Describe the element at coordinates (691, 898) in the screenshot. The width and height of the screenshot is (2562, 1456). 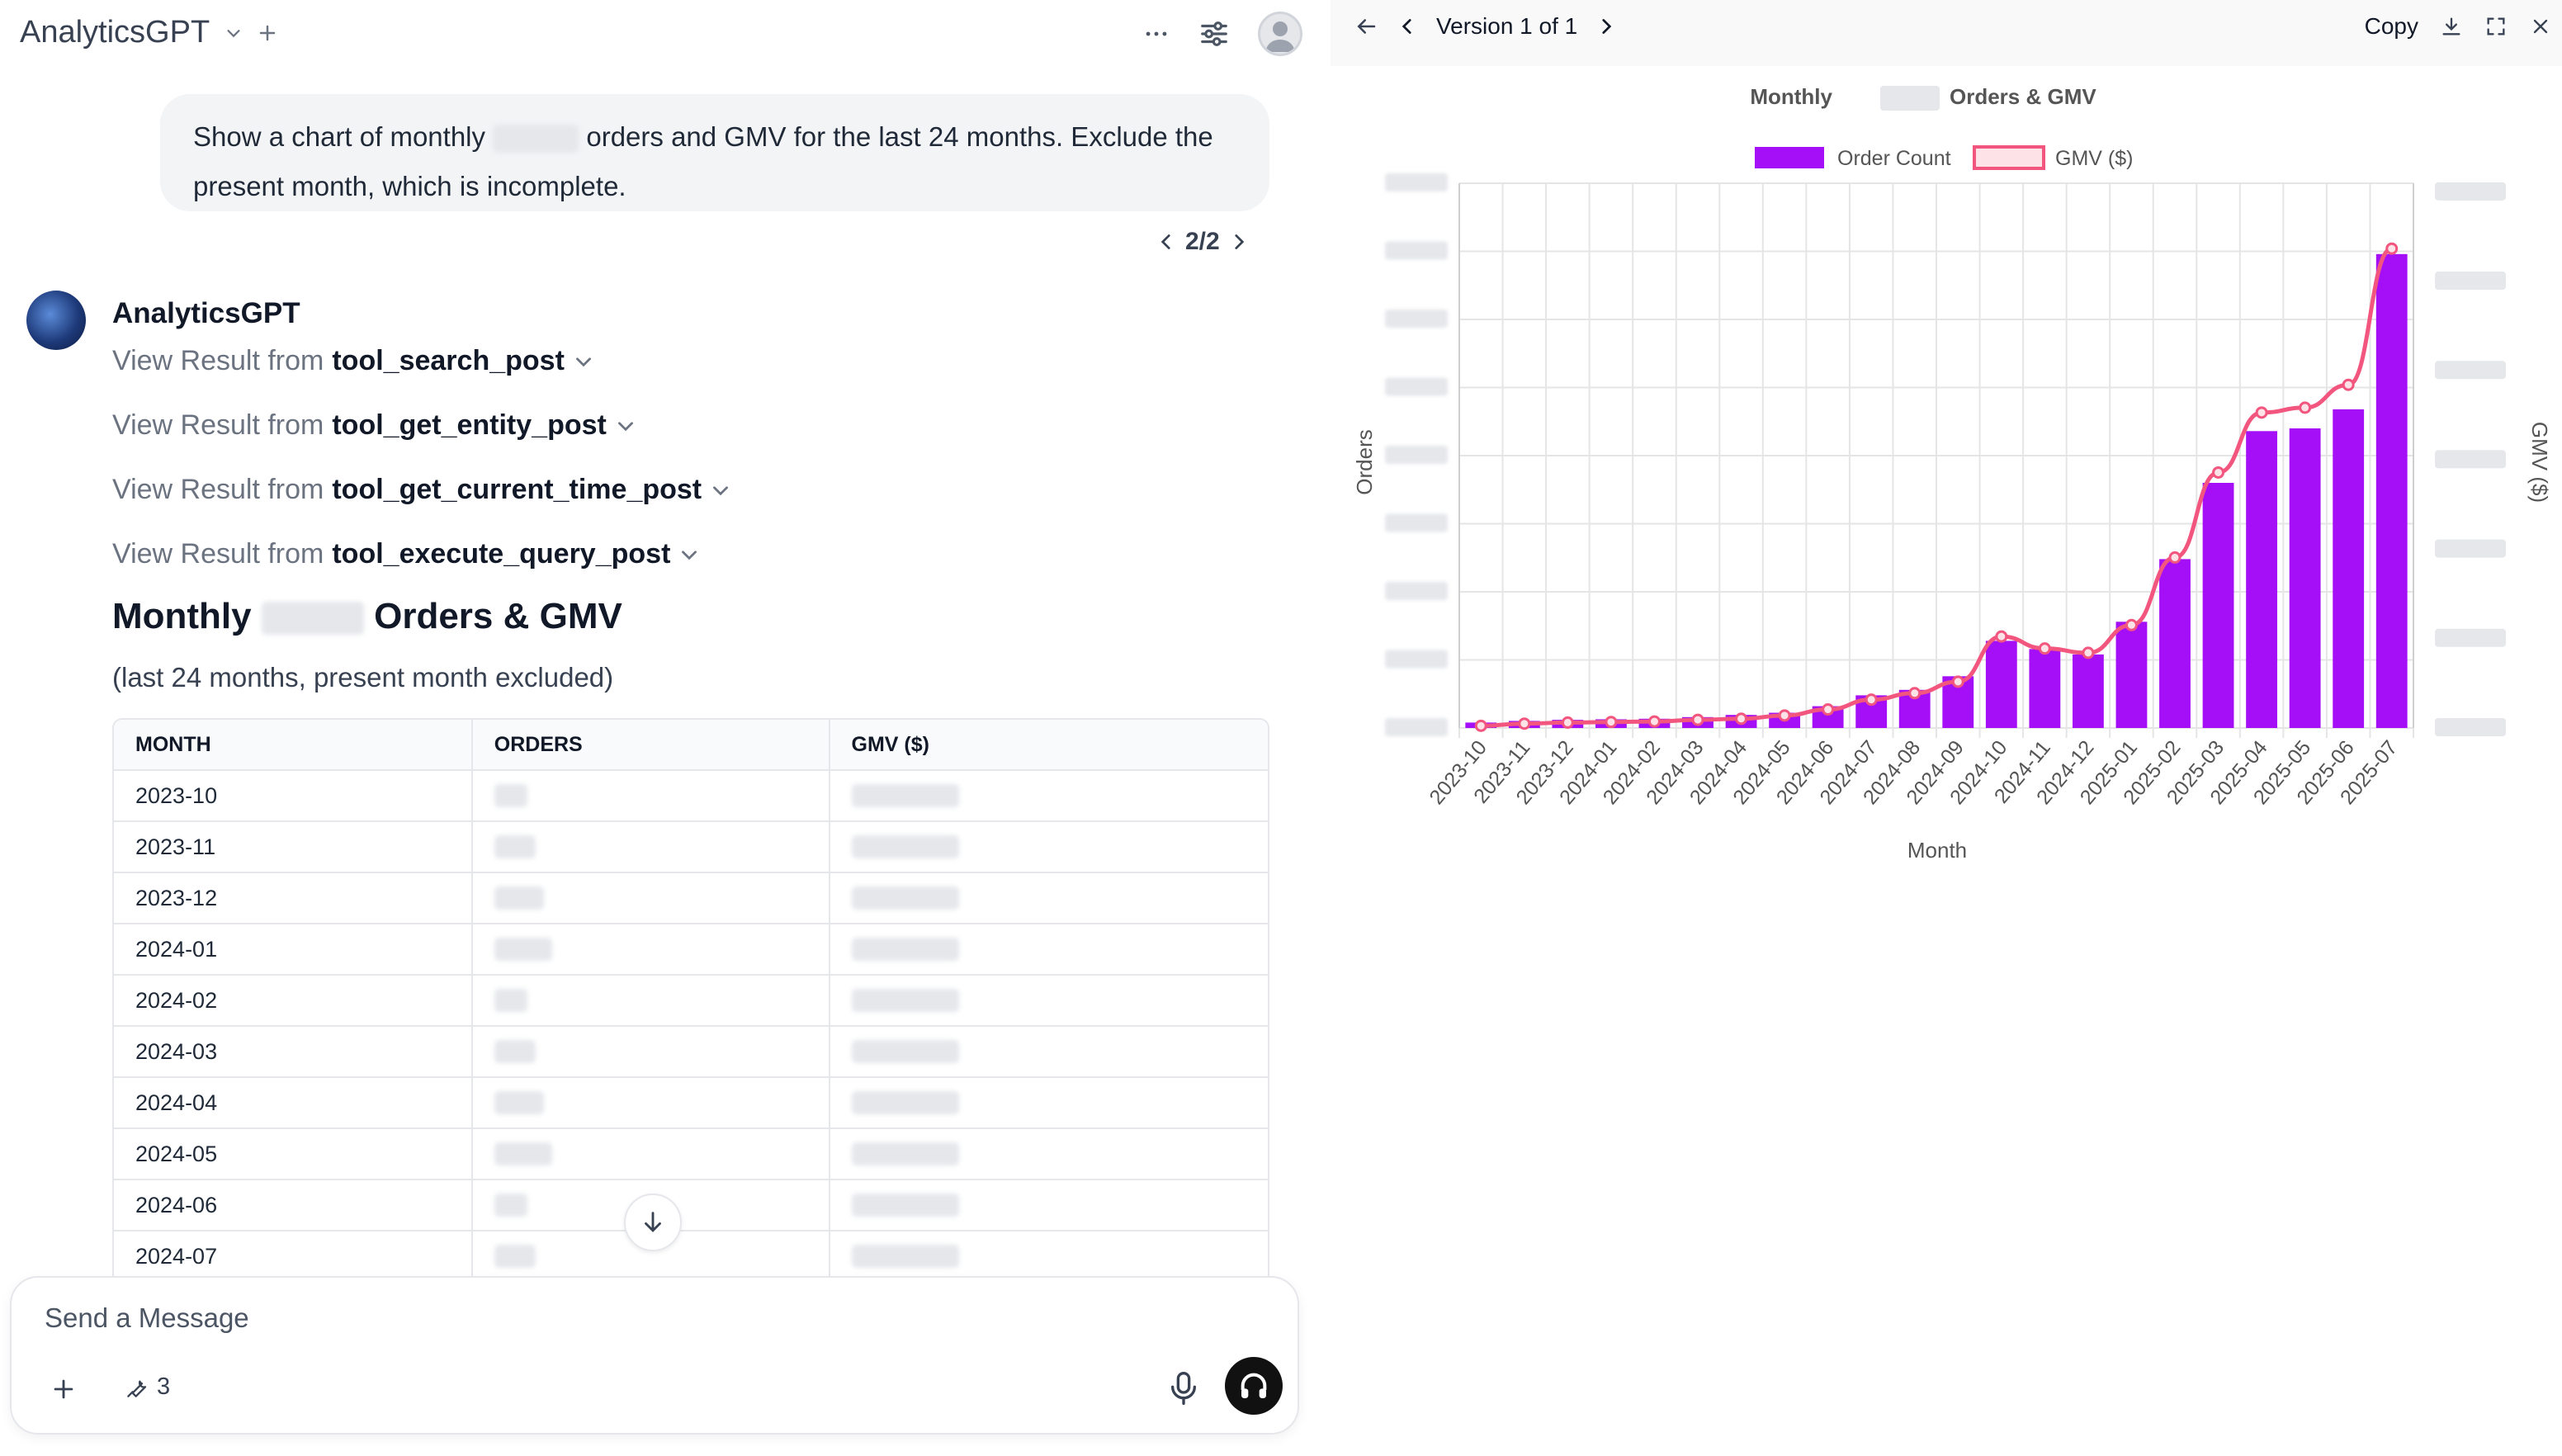
I see `table-row: 2023-12` at that location.